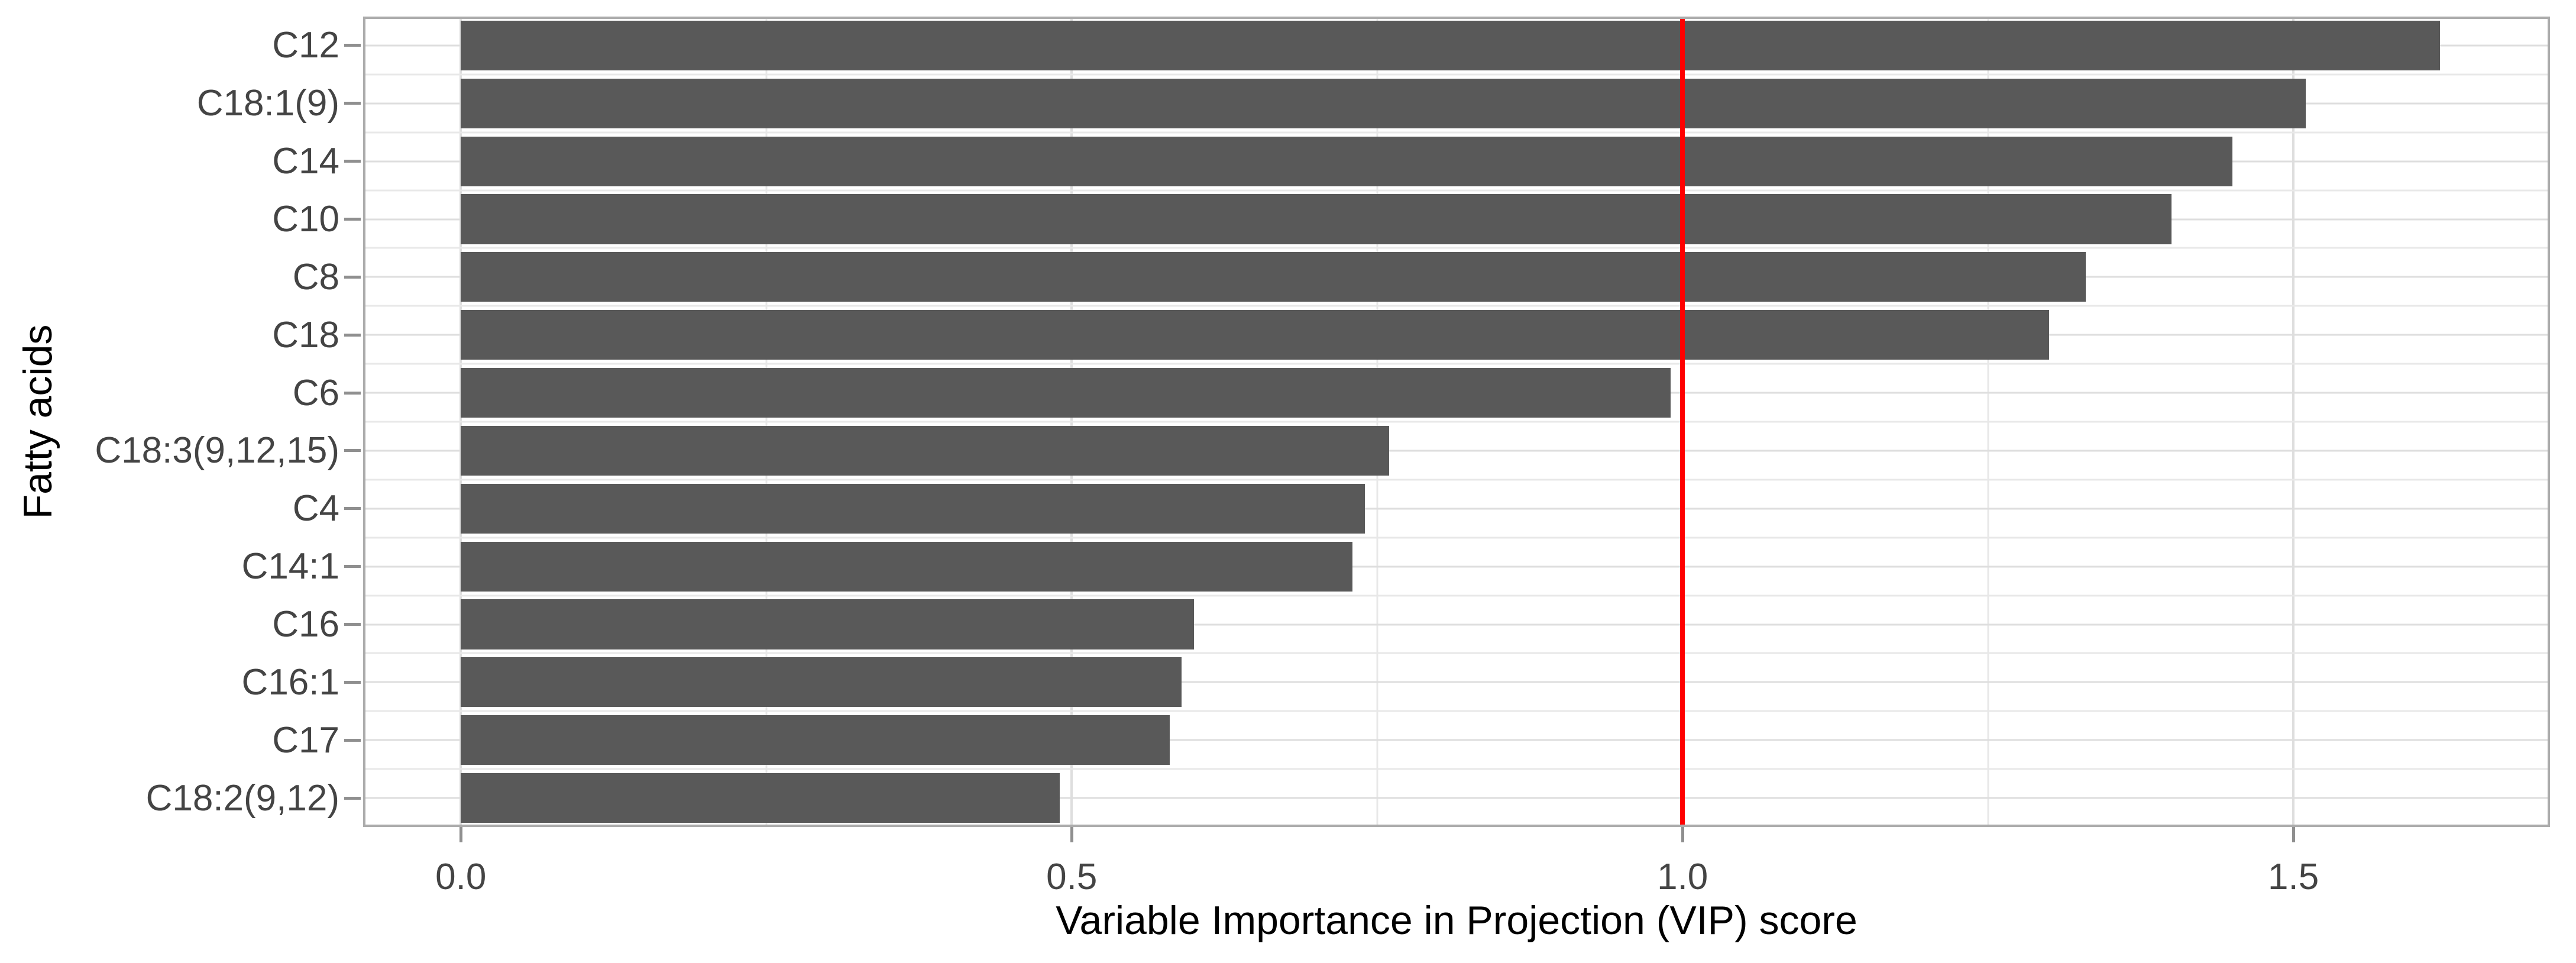  Describe the element at coordinates (306, 335) in the screenshot. I see `y-tick-label: C18` at that location.